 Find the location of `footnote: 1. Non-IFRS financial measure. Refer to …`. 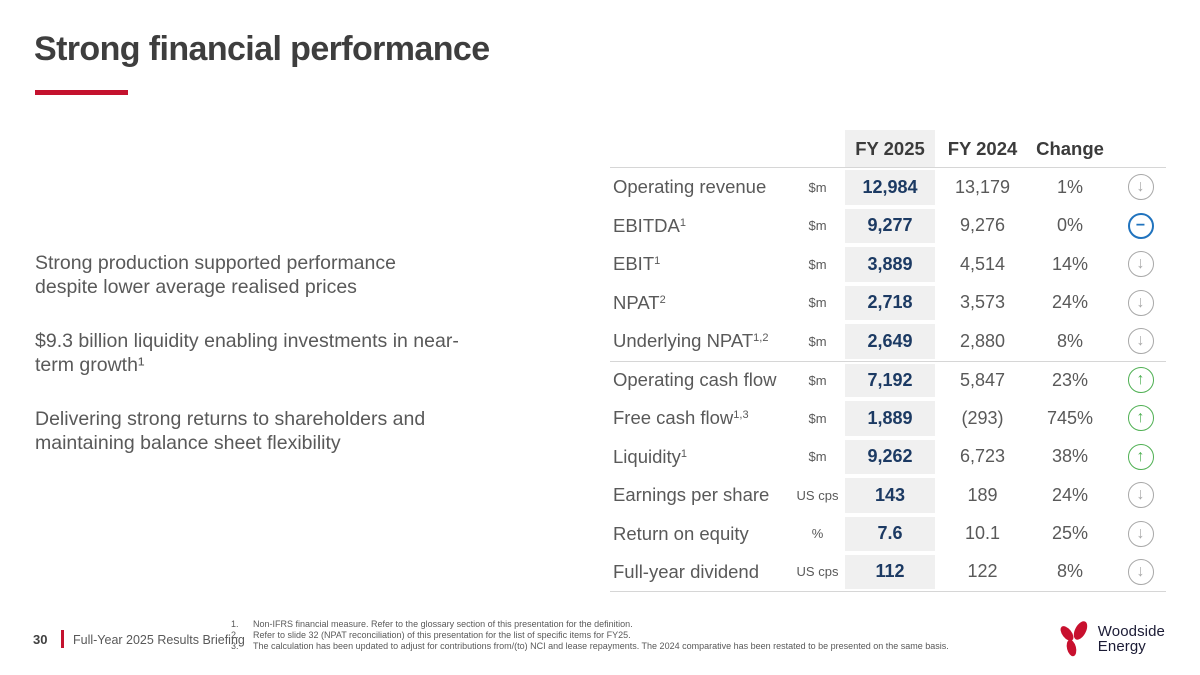

footnote: 1. Non-IFRS financial measure. Refer to … is located at coordinates (611, 624).